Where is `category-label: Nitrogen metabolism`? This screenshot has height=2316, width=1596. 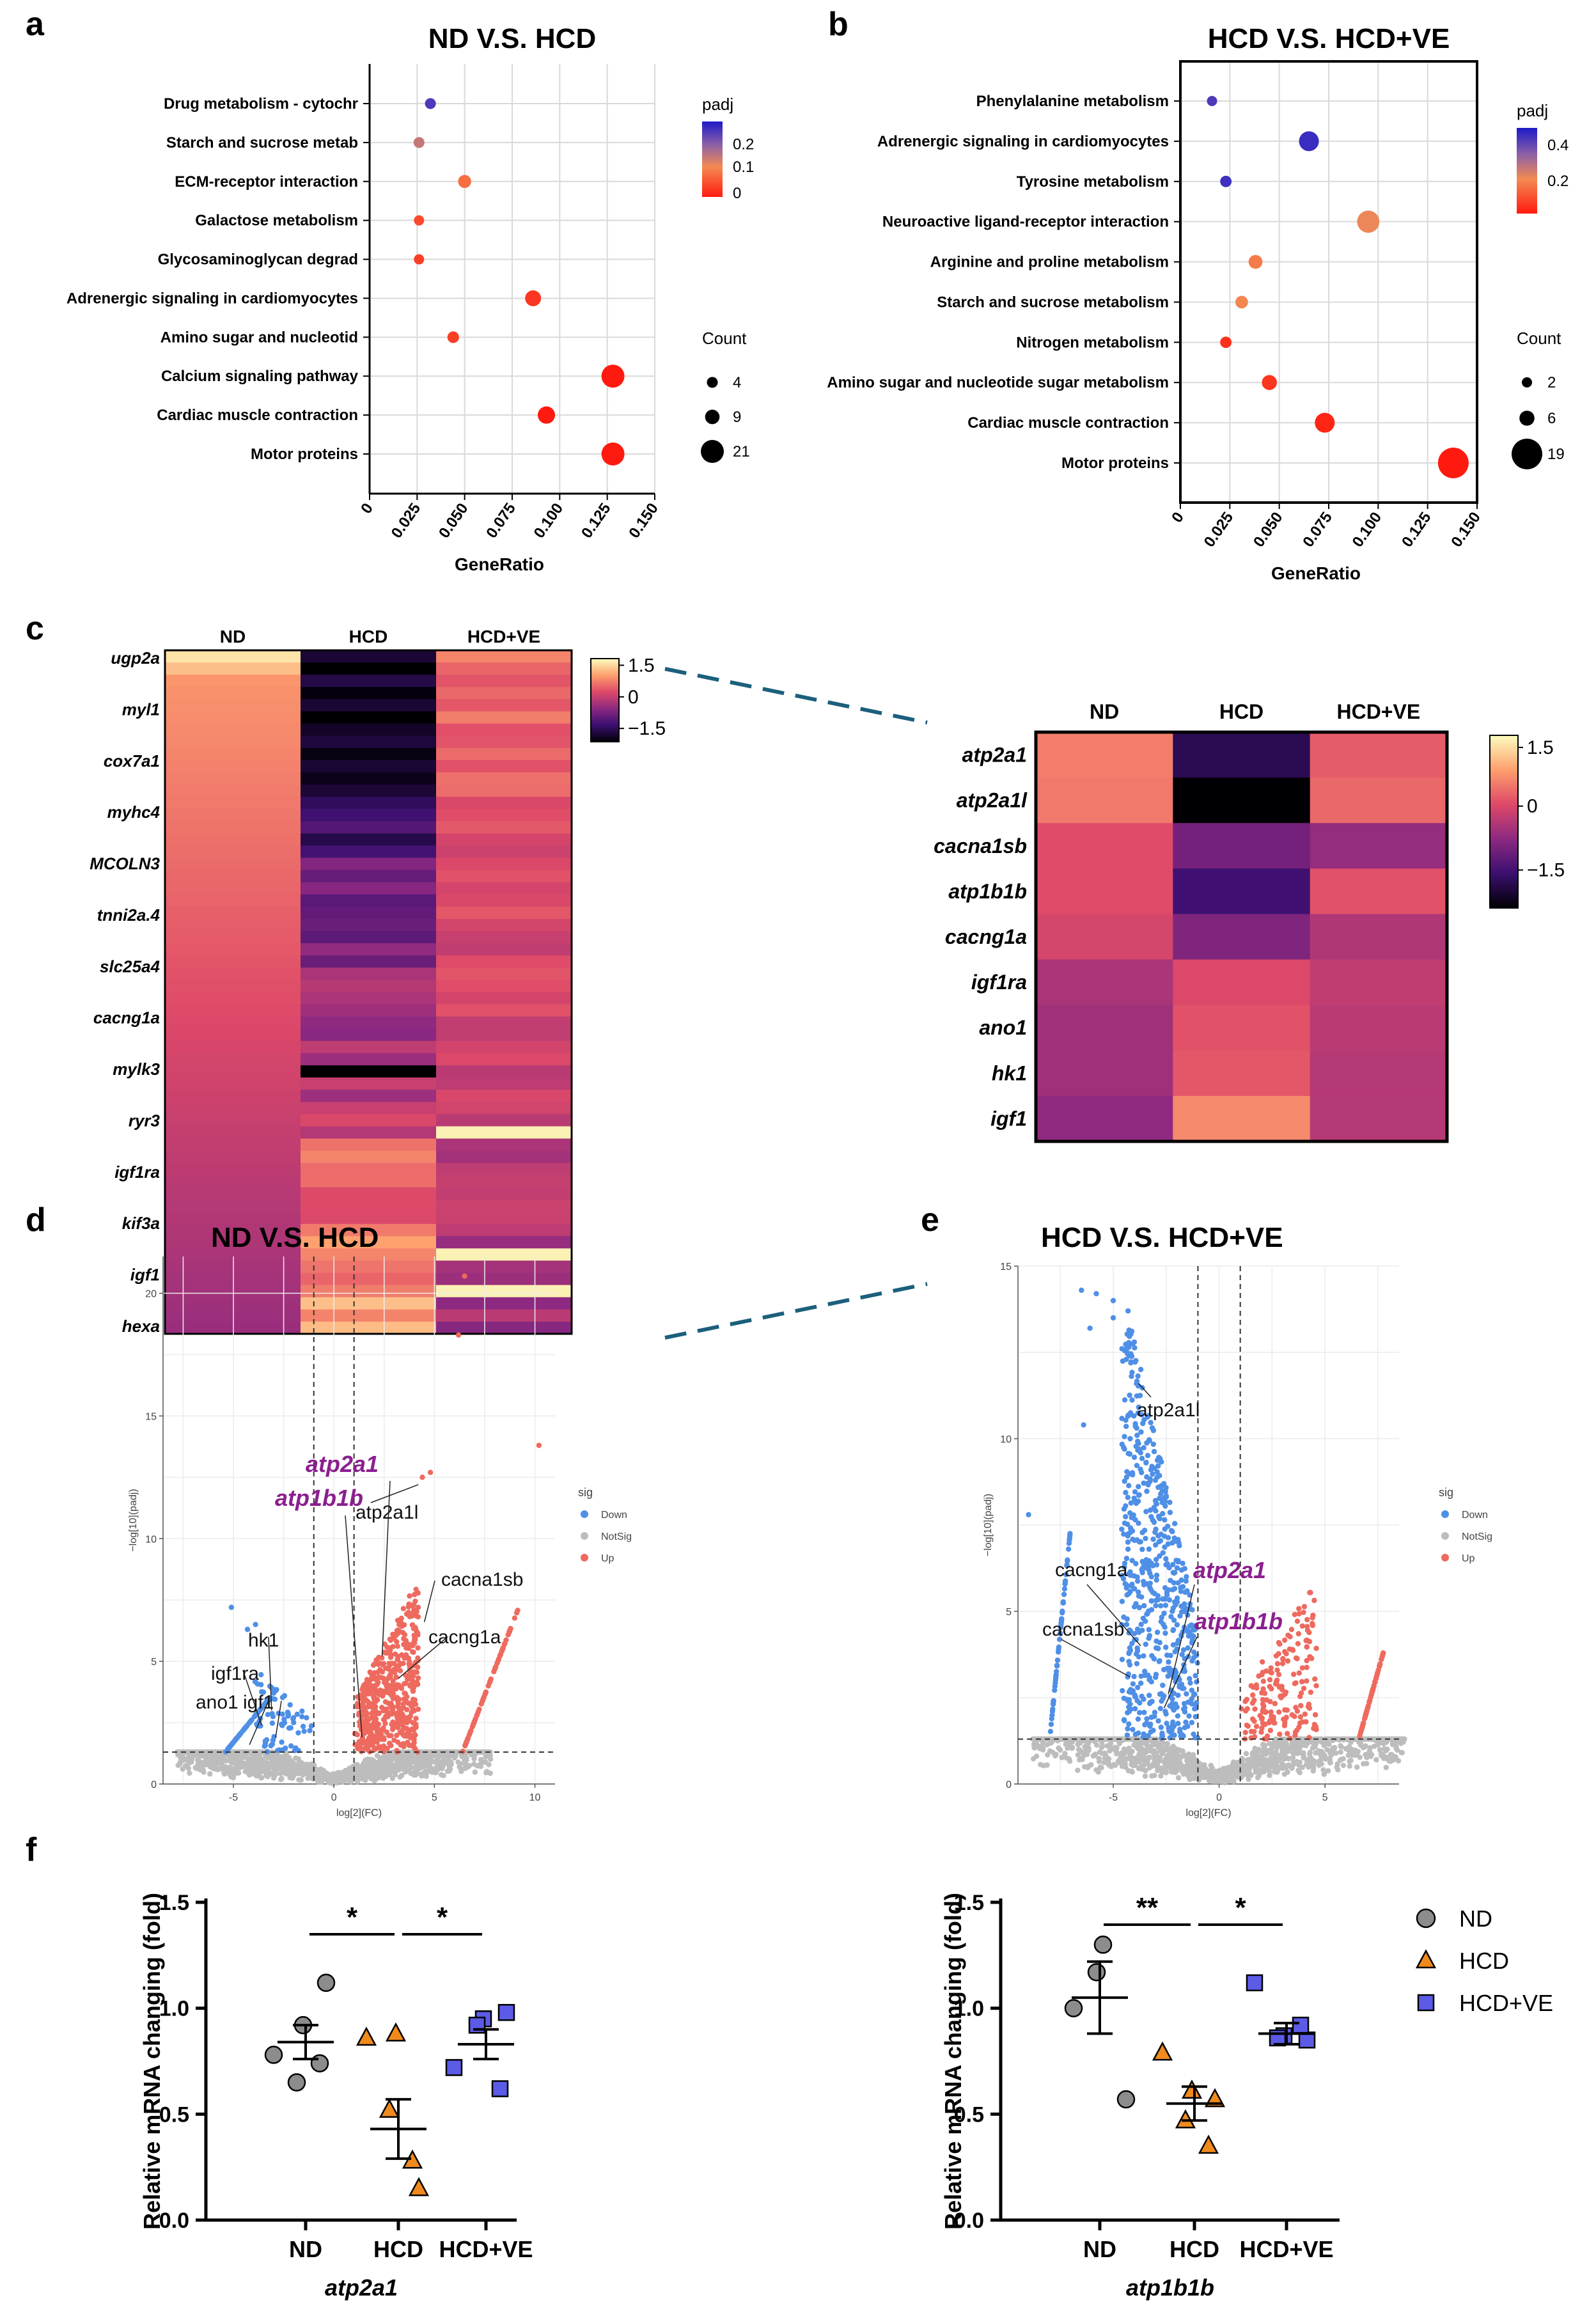 category-label: Nitrogen metabolism is located at coordinates (1092, 343).